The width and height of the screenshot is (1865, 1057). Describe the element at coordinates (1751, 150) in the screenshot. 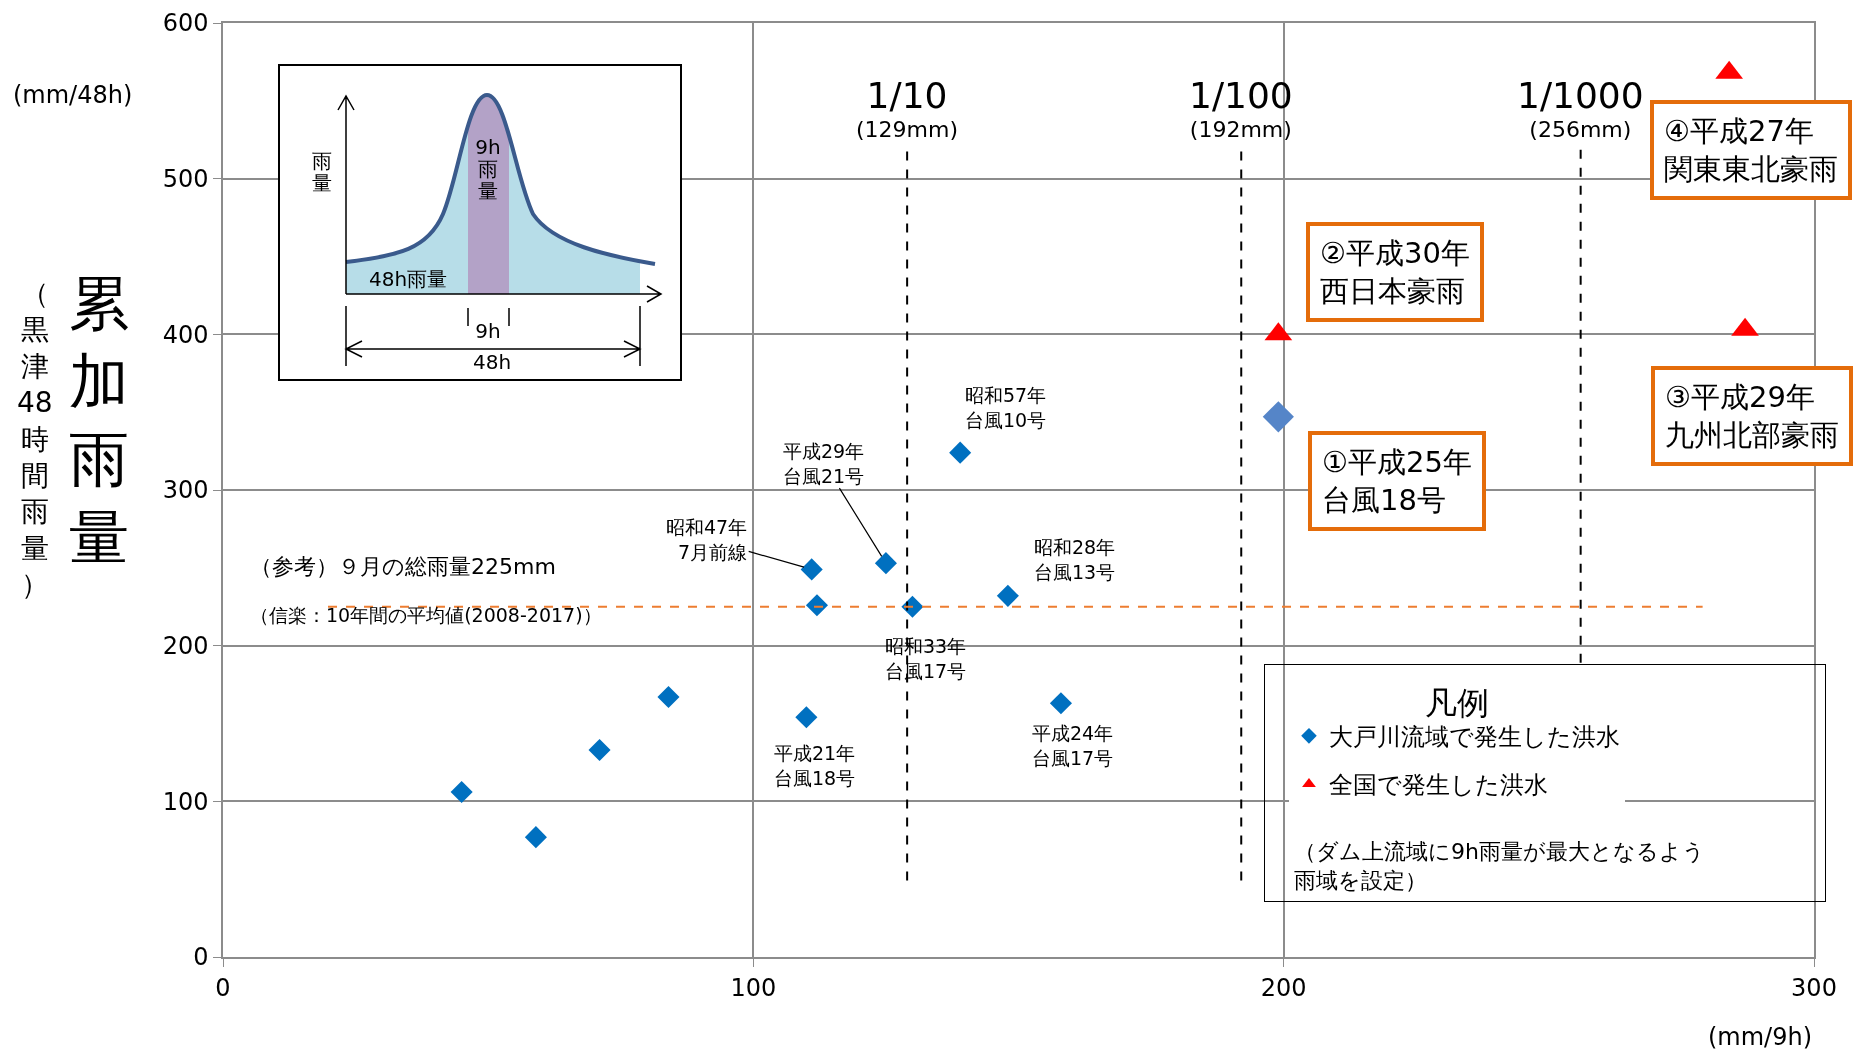

I see `annotation: ④平成27年関東東北豪雨` at that location.